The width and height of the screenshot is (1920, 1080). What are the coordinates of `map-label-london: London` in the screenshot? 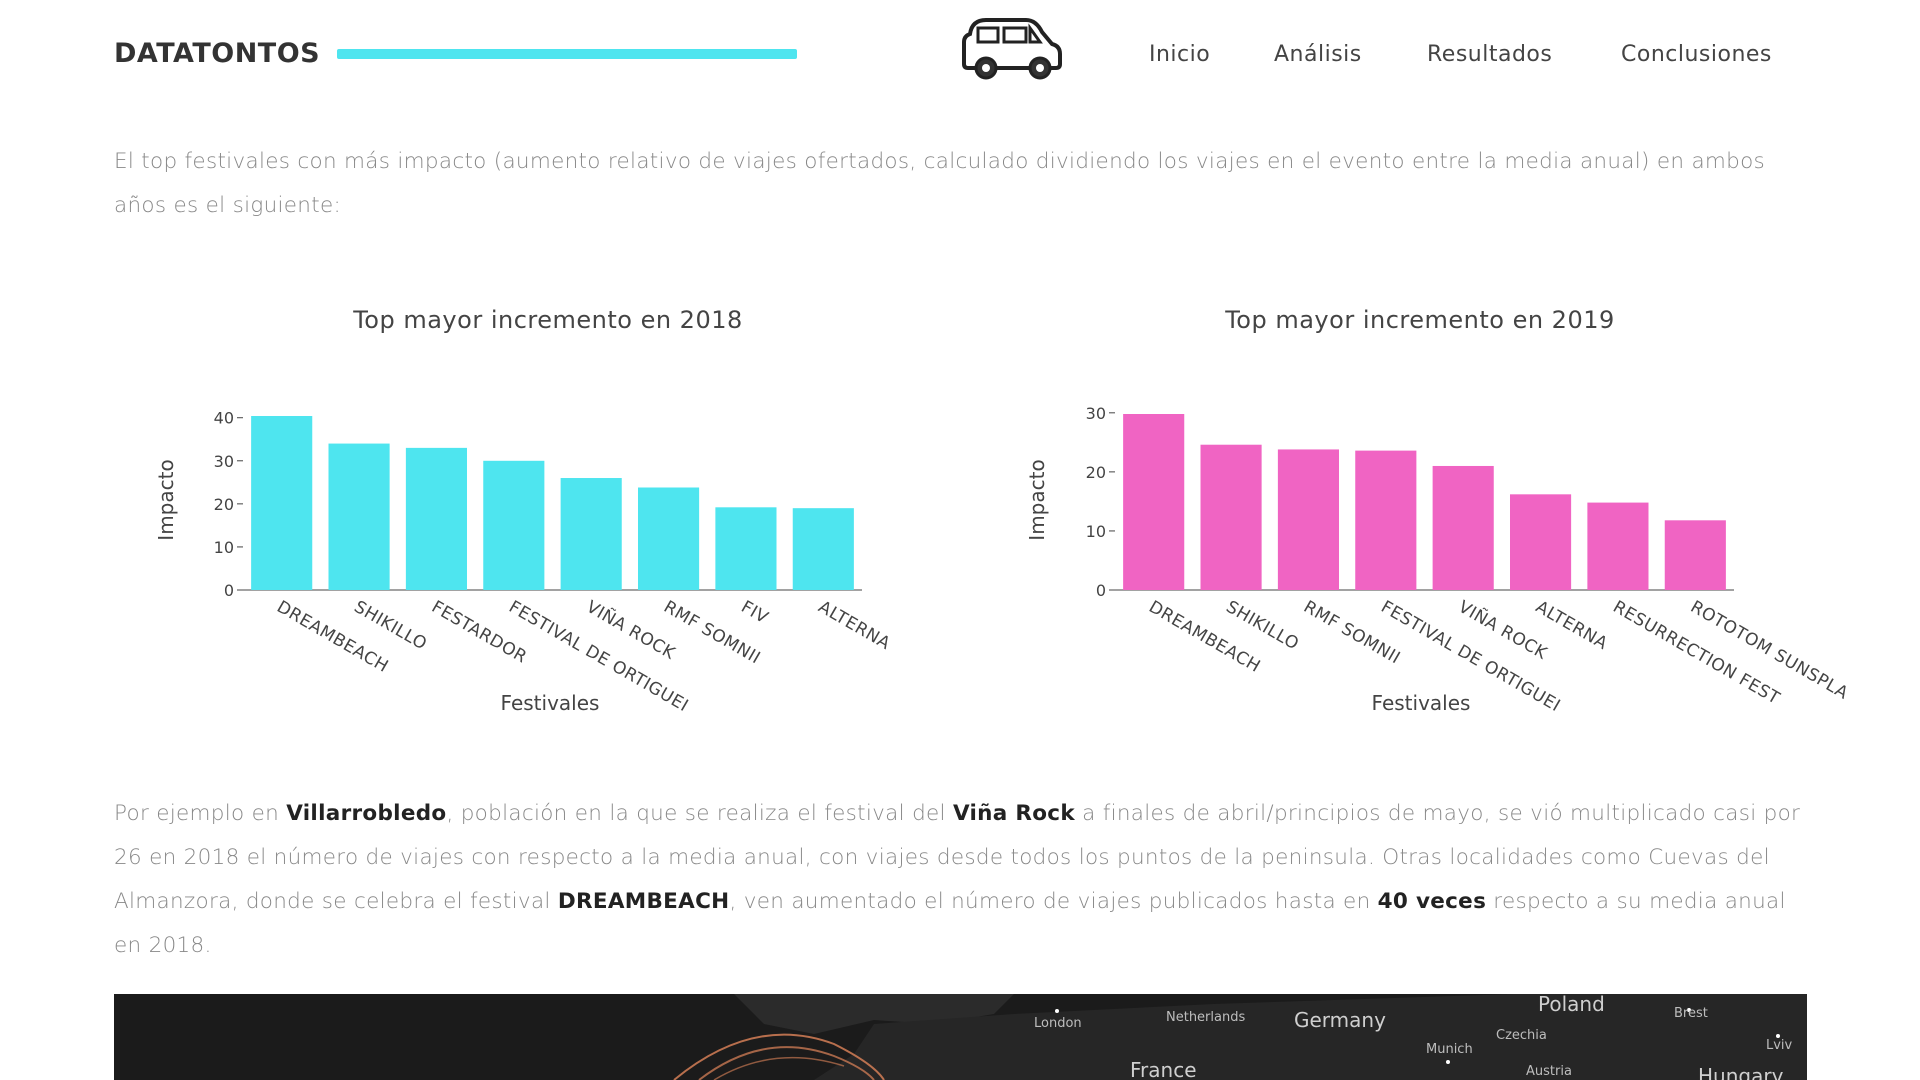 It's located at (1058, 1023).